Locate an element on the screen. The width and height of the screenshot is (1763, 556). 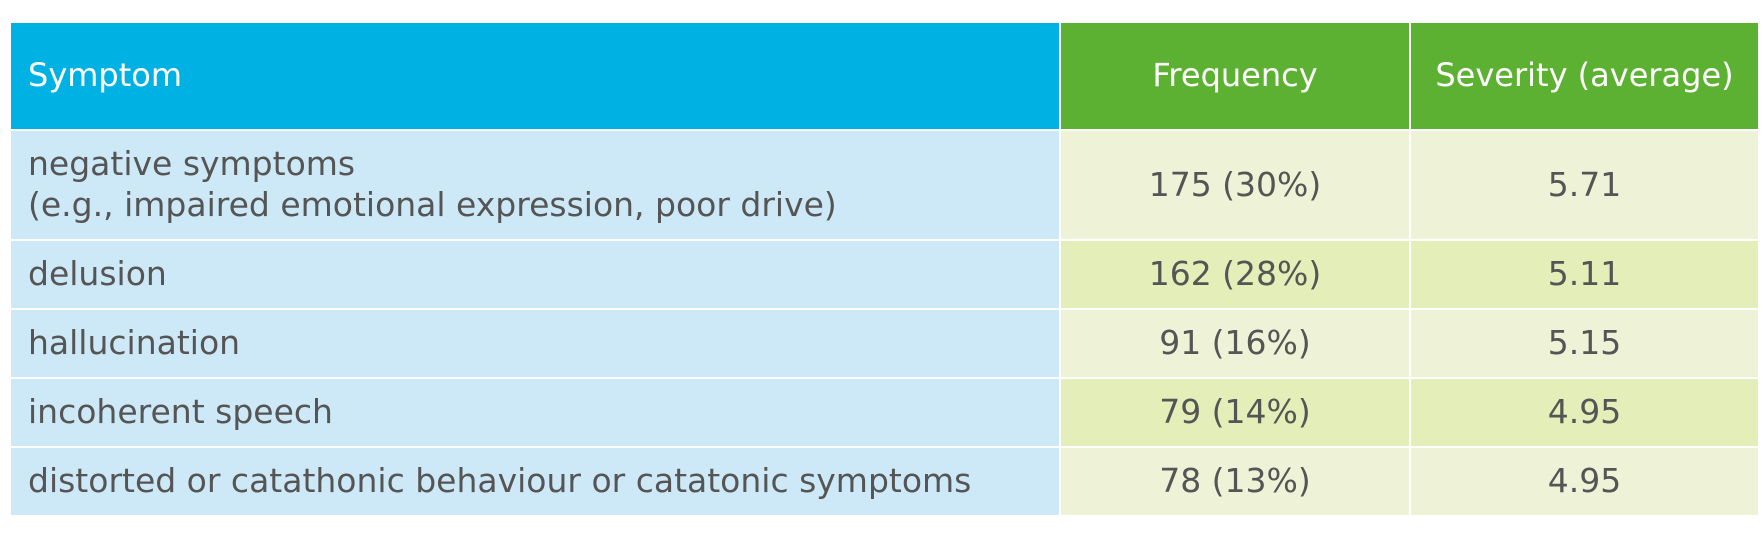
severity-cell: 5.11 is located at coordinates (1583, 274).